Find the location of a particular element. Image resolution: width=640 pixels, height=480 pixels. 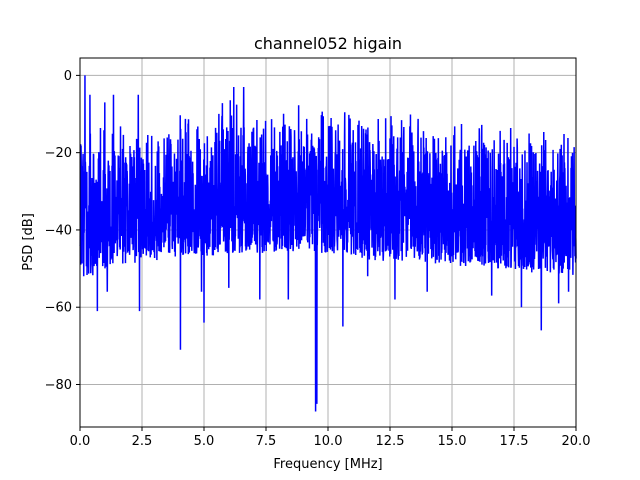

x-tick-label: 5.0 is located at coordinates (204, 441).